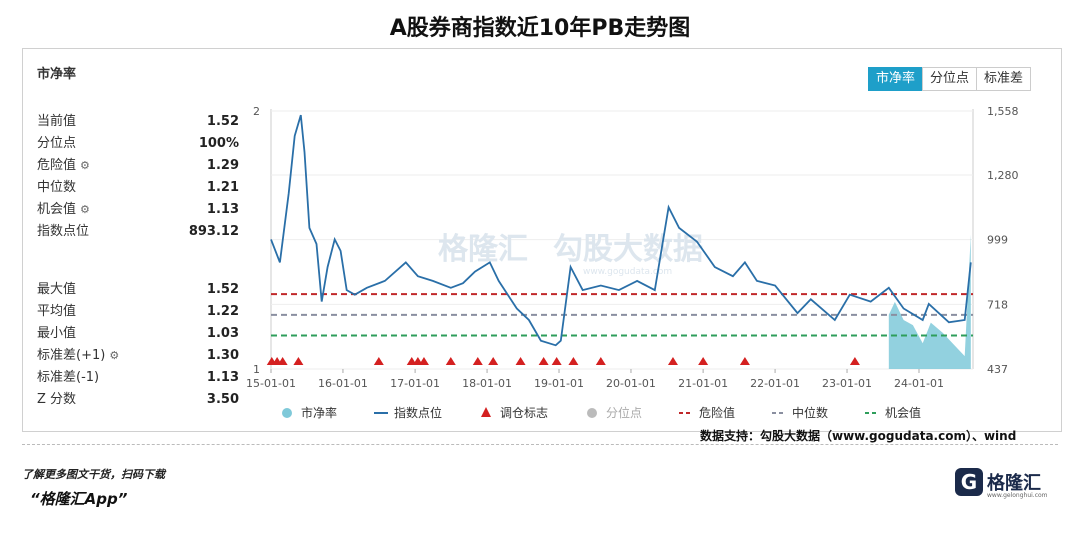 The width and height of the screenshot is (1080, 533). What do you see at coordinates (997, 369) in the screenshot?
I see `y-right-tick-label: 437` at bounding box center [997, 369].